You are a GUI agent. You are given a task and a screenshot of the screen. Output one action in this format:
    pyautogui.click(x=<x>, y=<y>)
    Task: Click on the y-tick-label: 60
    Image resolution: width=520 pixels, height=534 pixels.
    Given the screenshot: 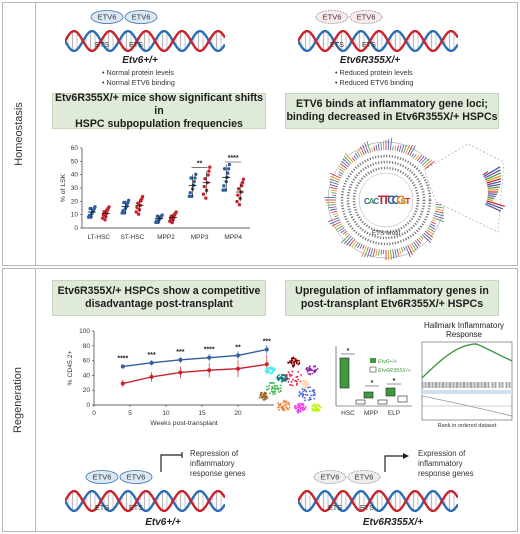 What is the action you would take?
    pyautogui.click(x=75, y=148)
    